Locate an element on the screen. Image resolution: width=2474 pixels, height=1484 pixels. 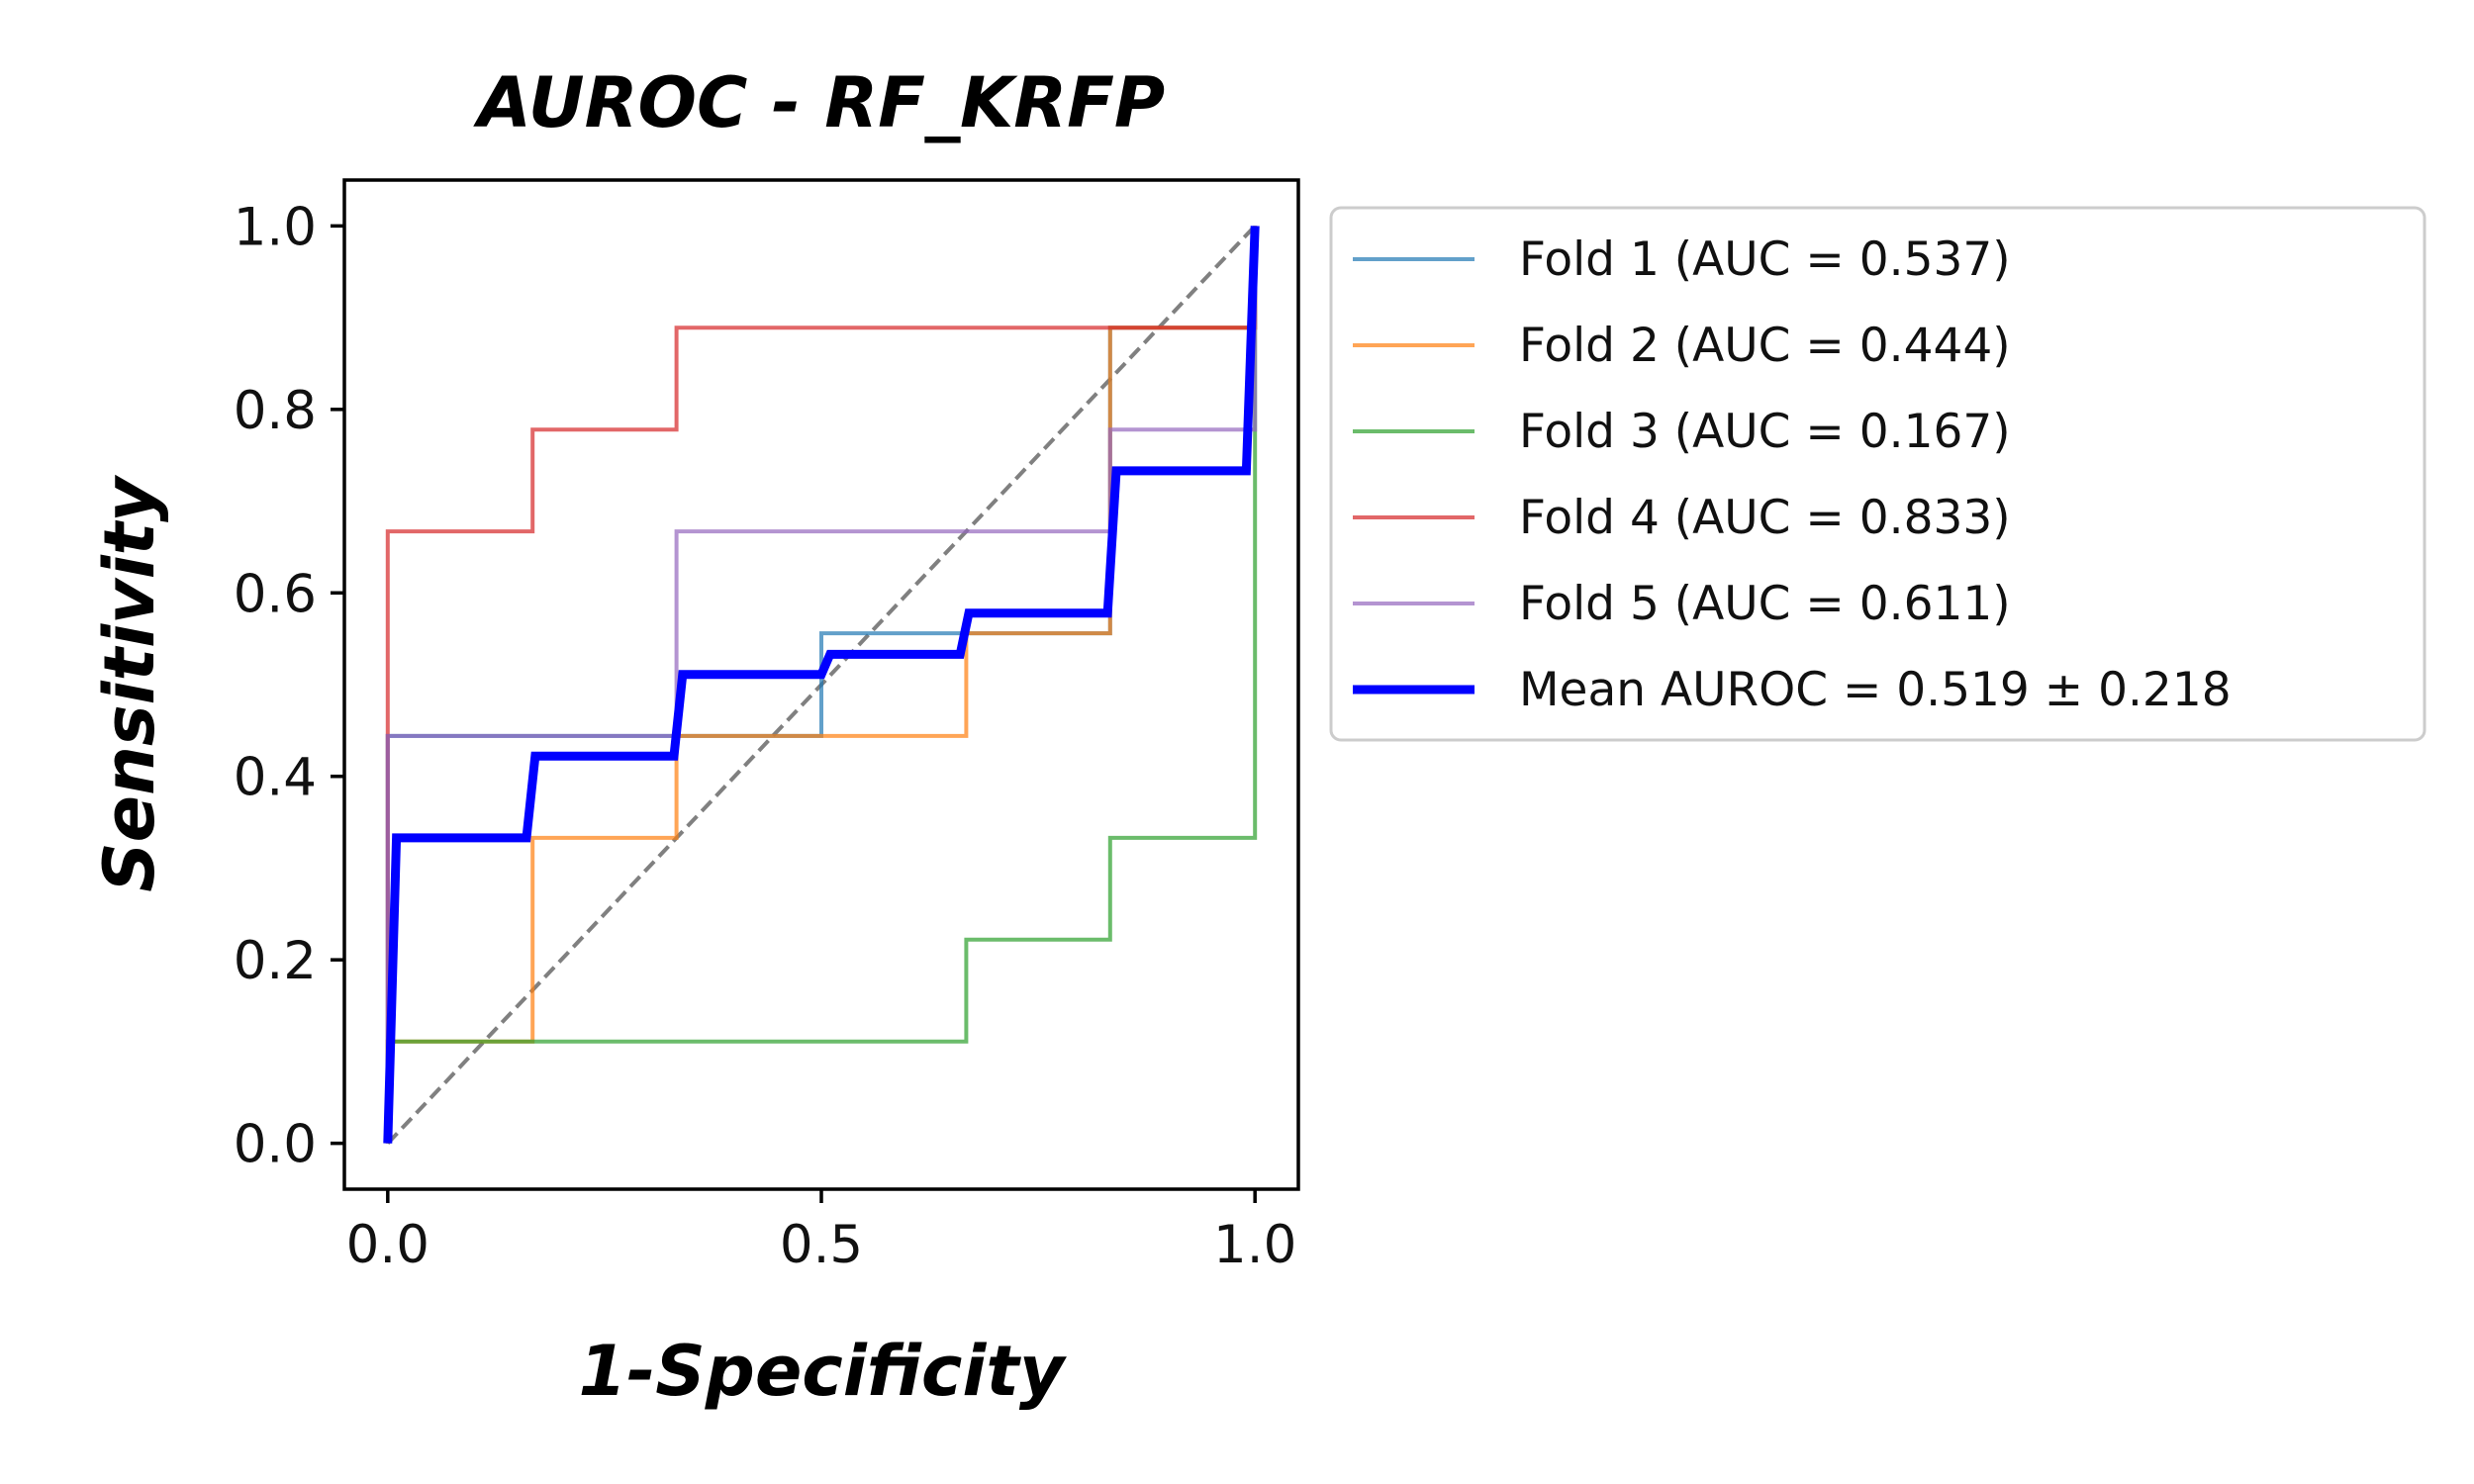
legend-label: Fold 1 (AUC = 0.537) is located at coordinates (1765, 259).